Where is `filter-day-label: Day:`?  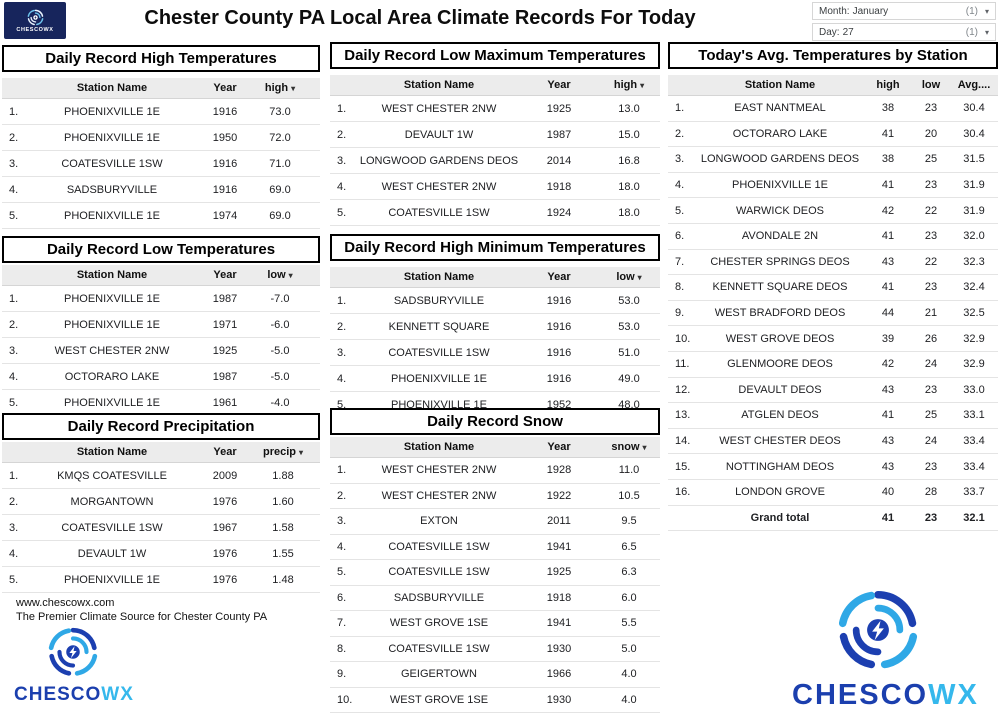 filter-day-label: Day: is located at coordinates (829, 32).